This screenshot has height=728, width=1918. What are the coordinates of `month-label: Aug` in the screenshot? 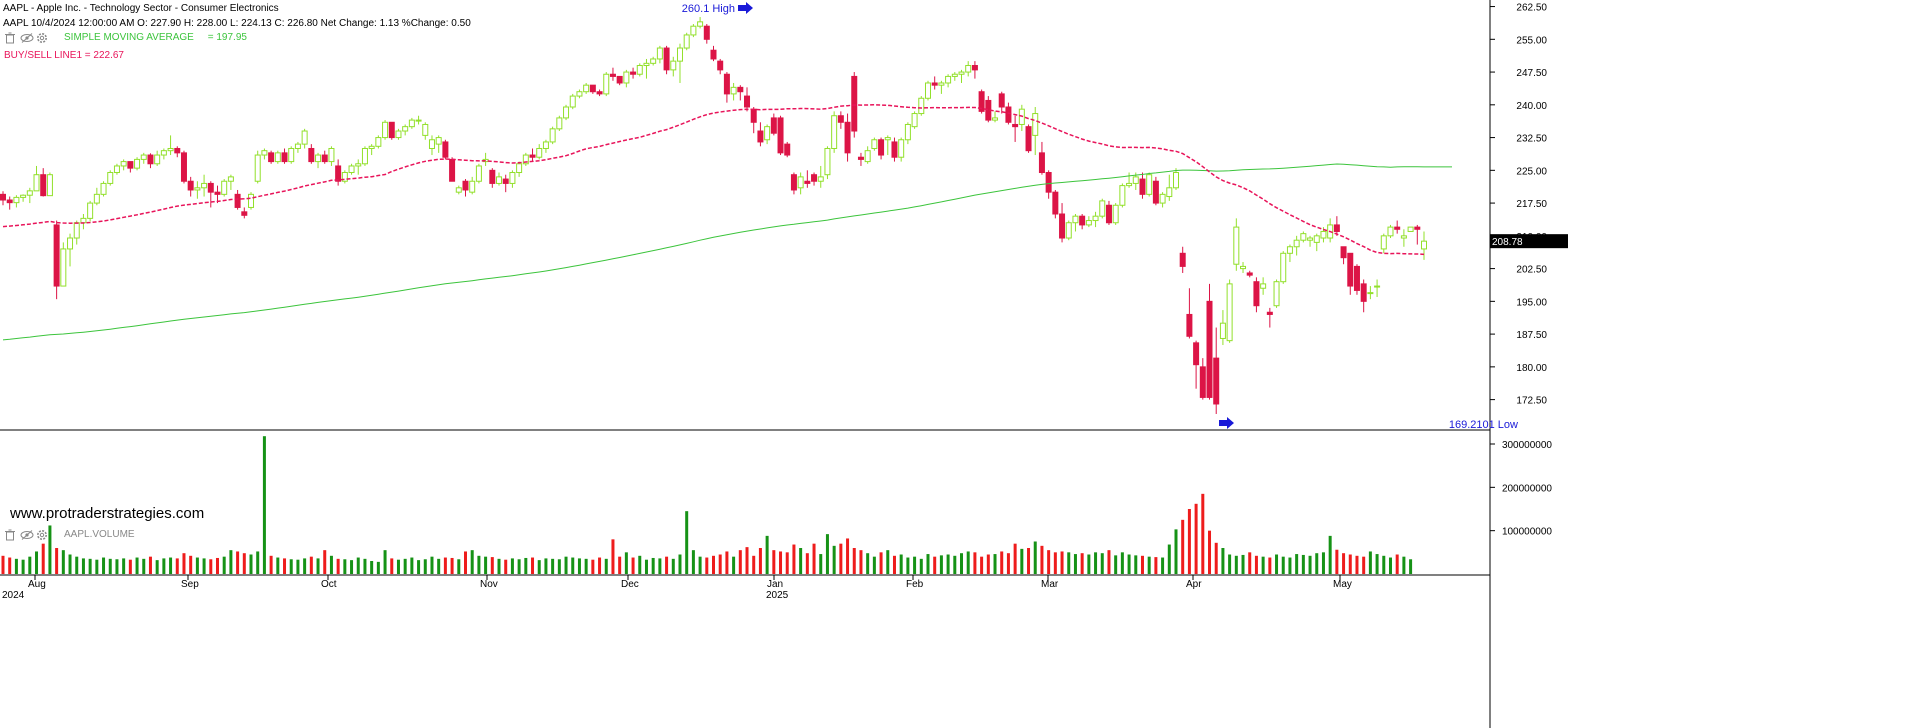 It's located at (37, 584).